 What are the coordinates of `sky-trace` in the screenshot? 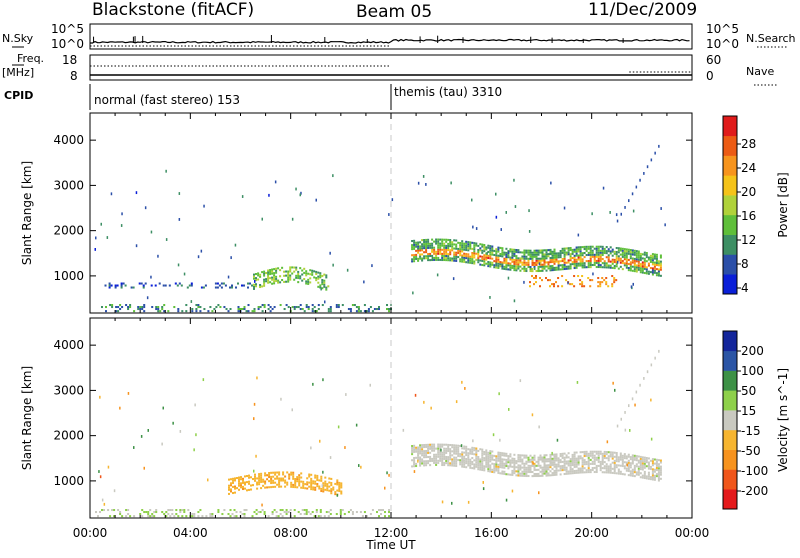 It's located at (390, 41).